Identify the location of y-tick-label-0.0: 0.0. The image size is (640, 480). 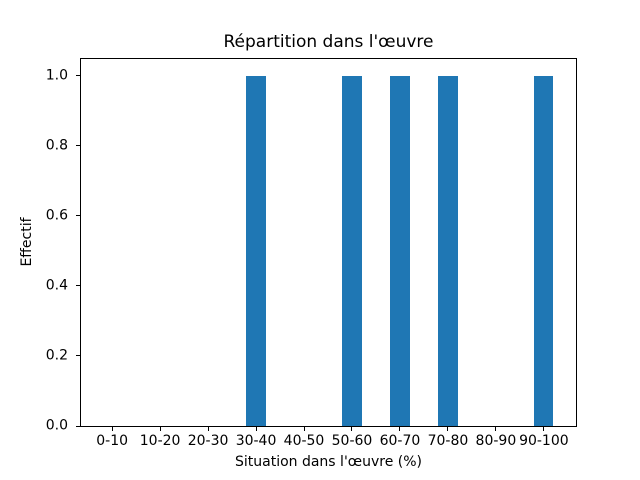
(56, 425).